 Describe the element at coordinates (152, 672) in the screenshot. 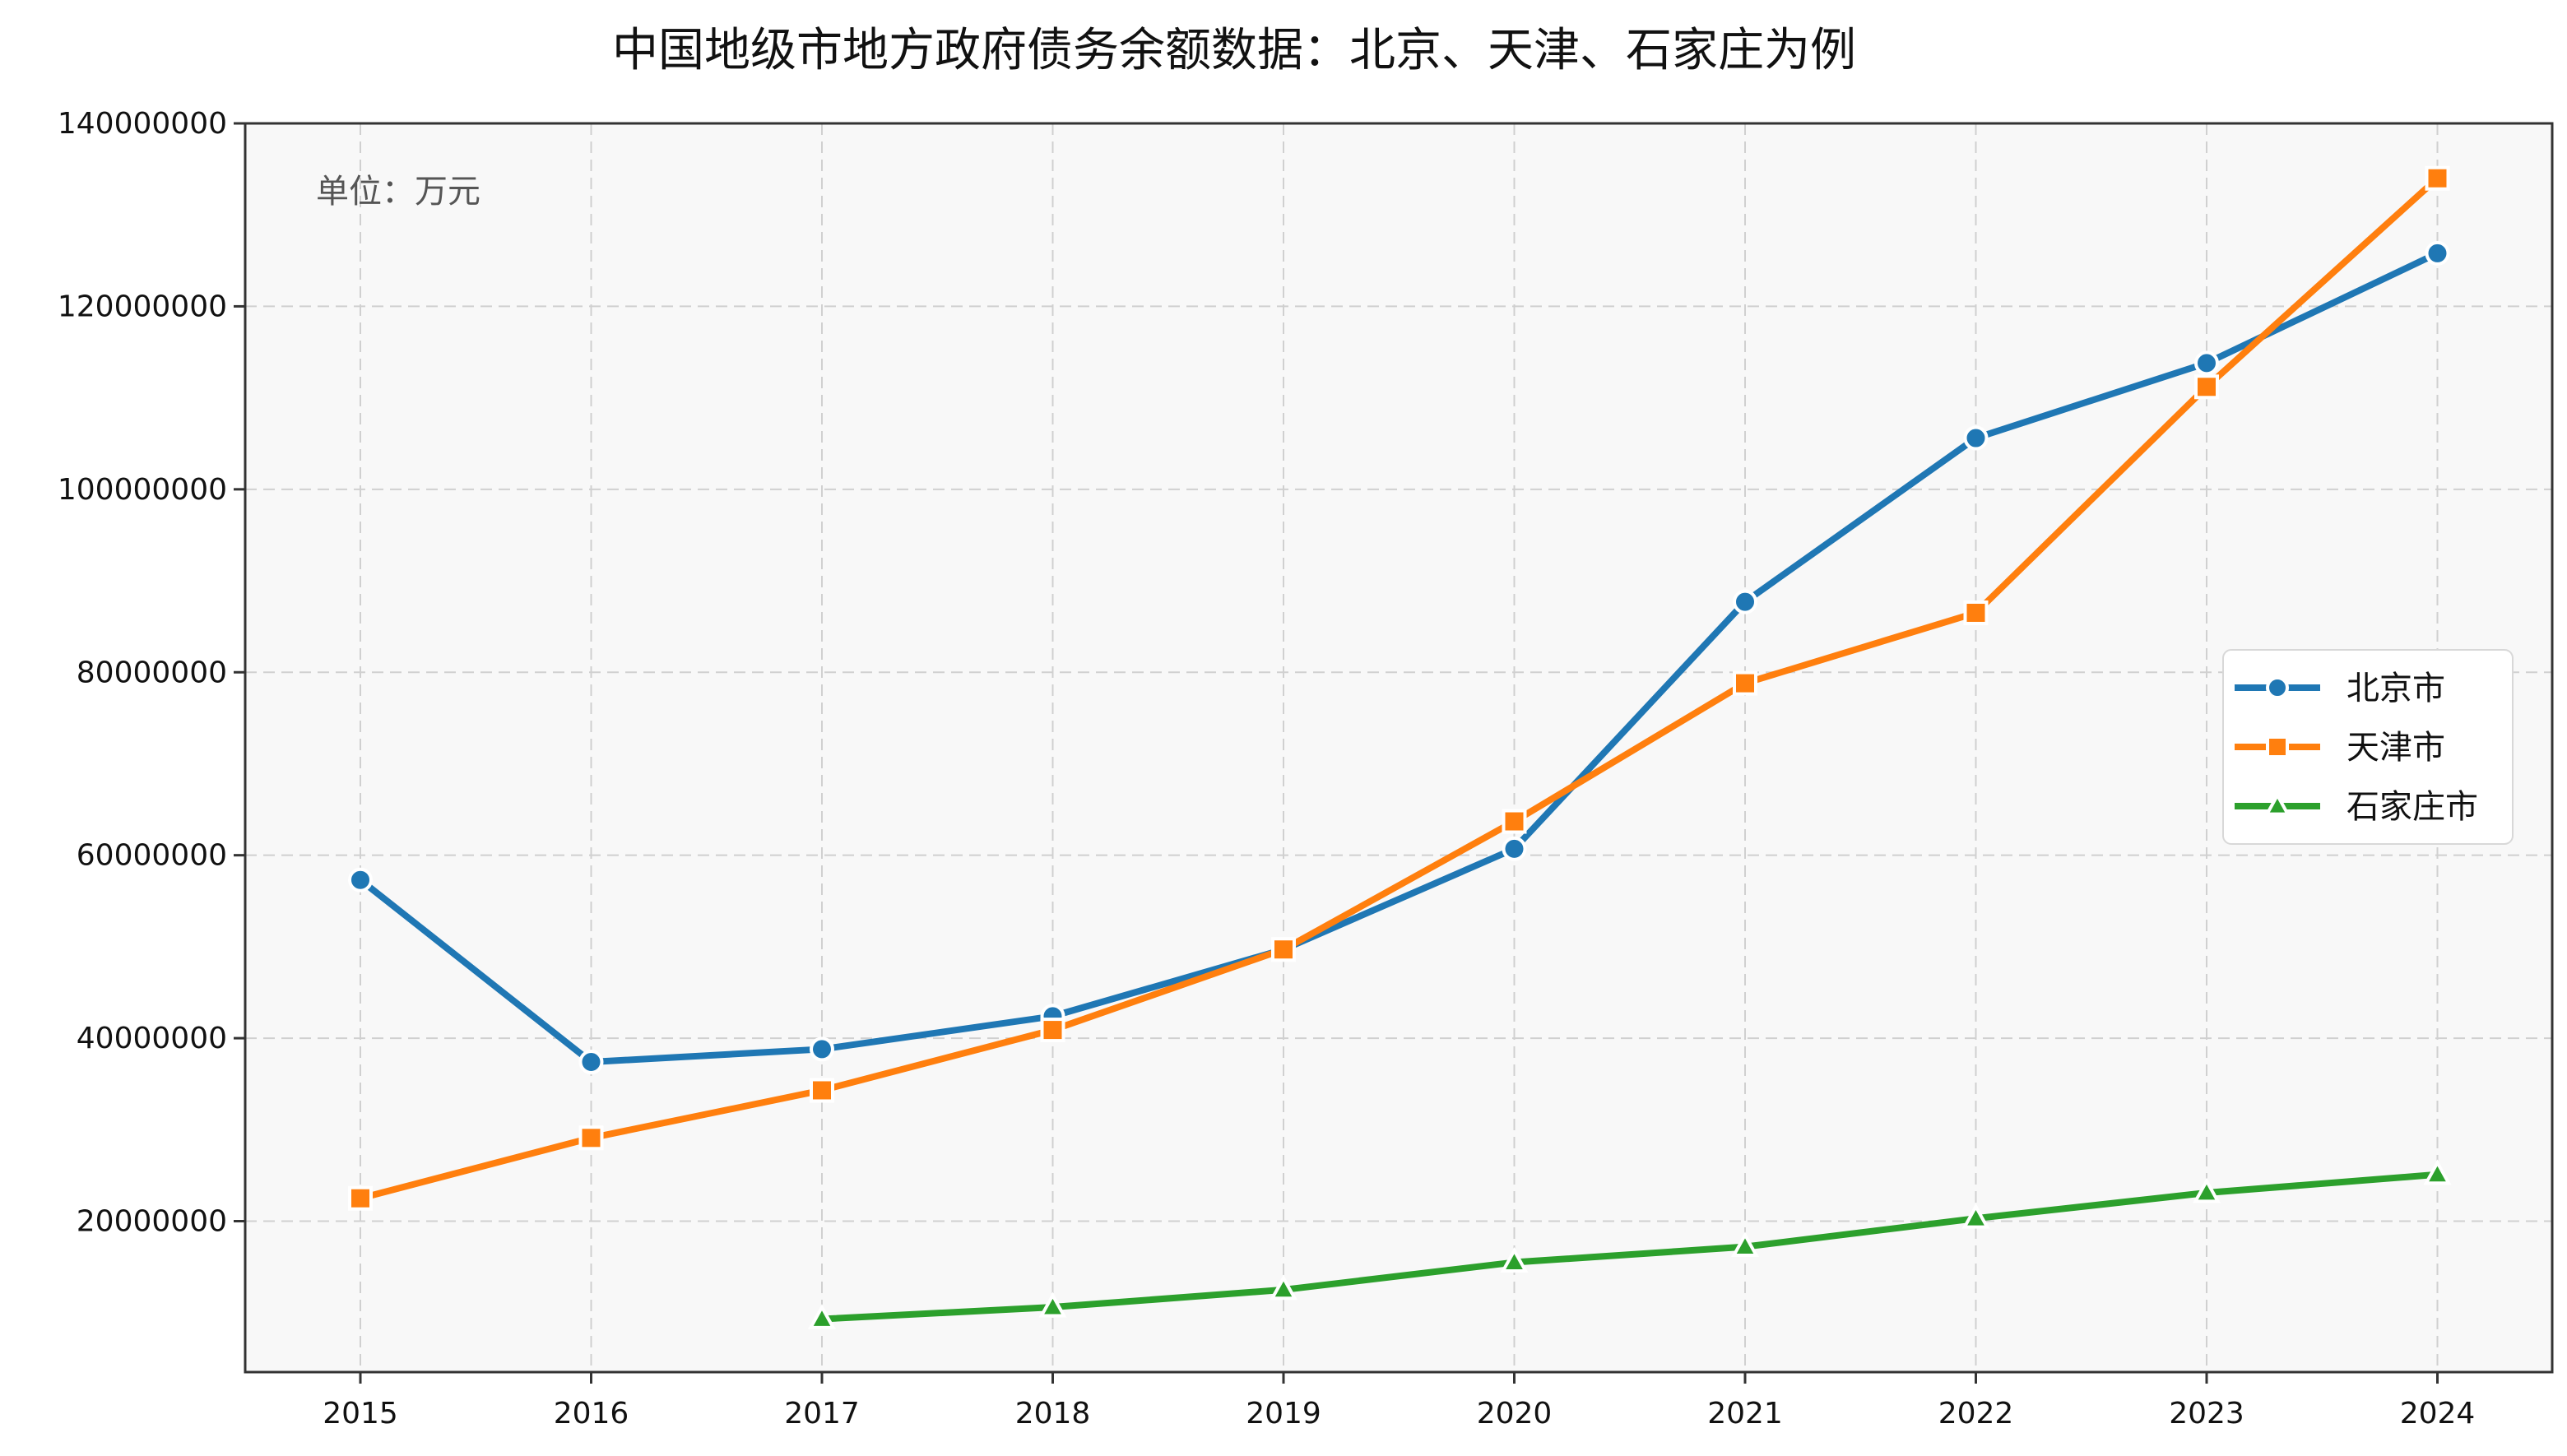

I see `y-tick-label: 80000000` at that location.